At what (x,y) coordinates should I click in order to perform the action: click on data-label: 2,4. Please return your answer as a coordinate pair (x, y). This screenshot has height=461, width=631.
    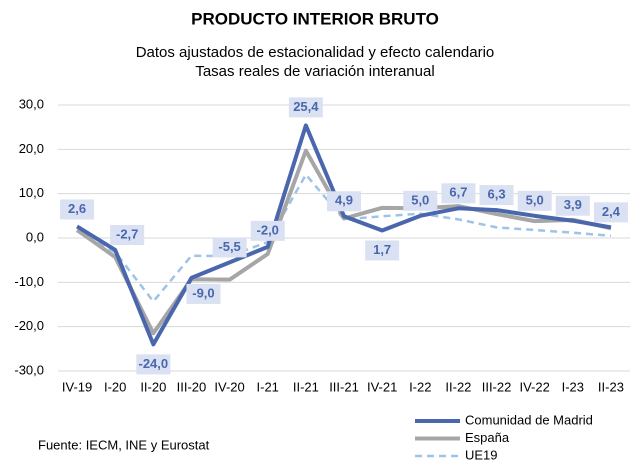
    Looking at the image, I should click on (611, 211).